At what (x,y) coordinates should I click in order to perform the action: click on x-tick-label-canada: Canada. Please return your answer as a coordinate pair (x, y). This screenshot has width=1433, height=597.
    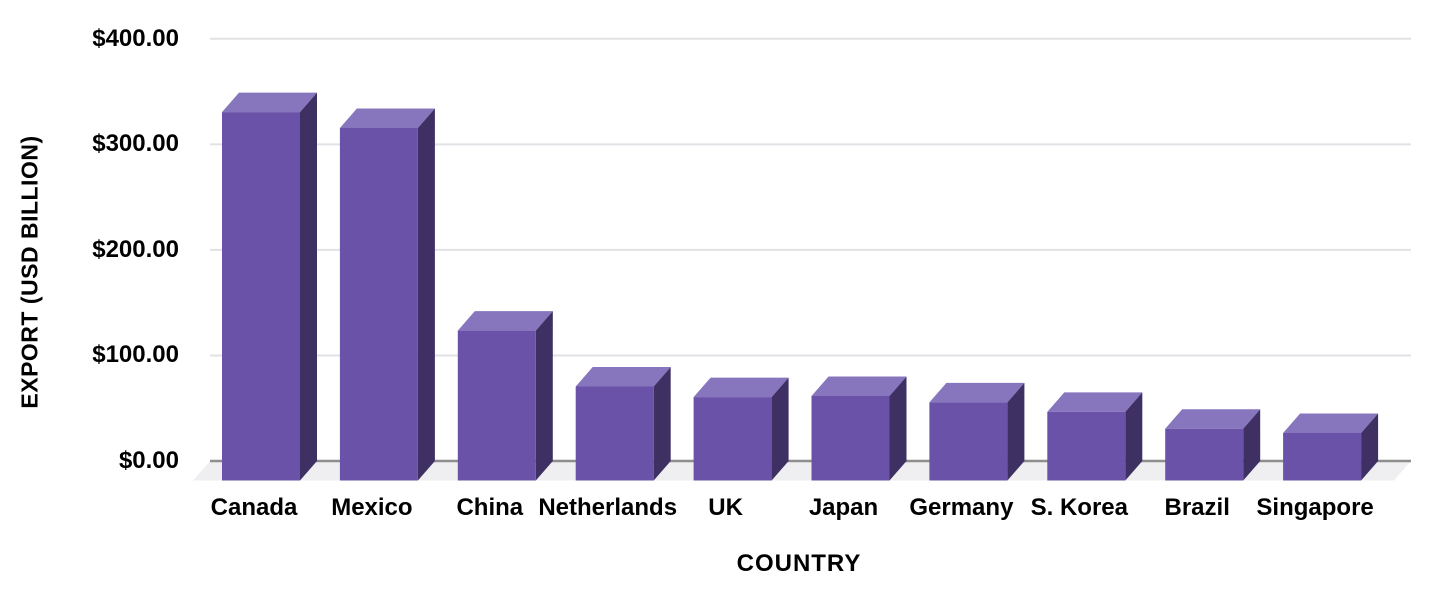
    Looking at the image, I should click on (254, 507).